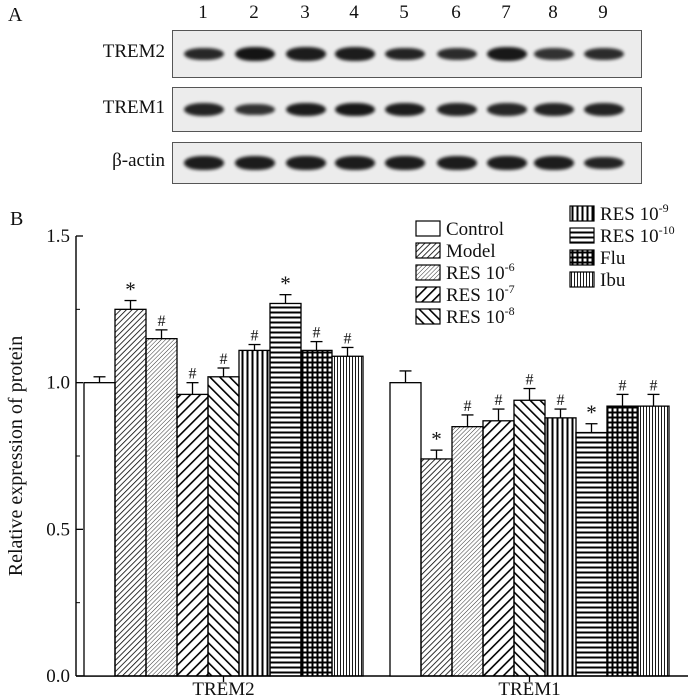 The height and width of the screenshot is (696, 700). Describe the element at coordinates (465, 294) in the screenshot. I see `legend-item: RES 10-7` at that location.